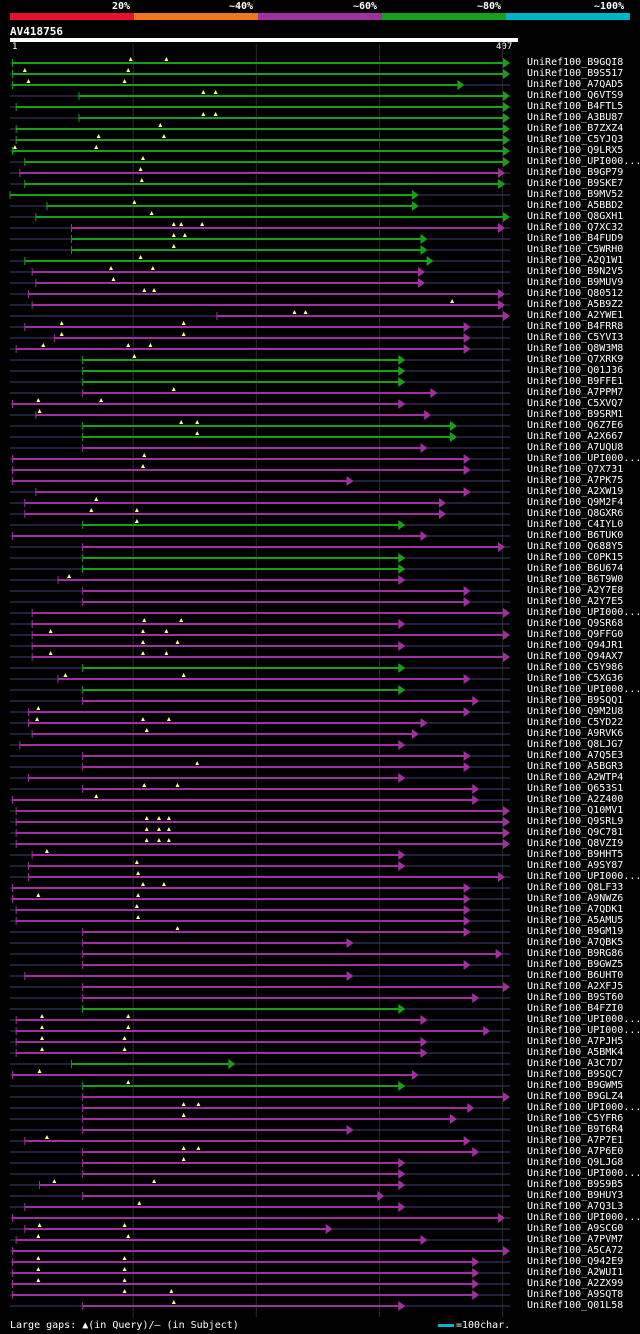 Image resolution: width=640 pixels, height=1334 pixels. I want to click on hit-label: UniRef100_B9HUY3, so click(575, 1195).